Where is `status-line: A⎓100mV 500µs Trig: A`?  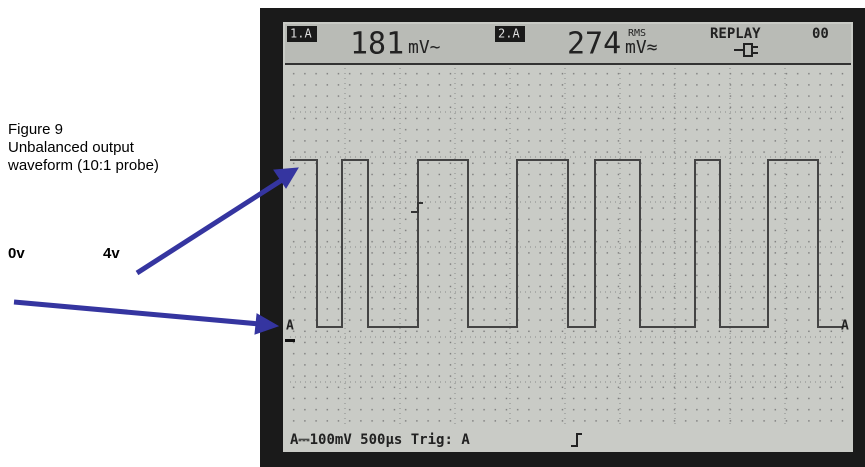 status-line: A⎓100mV 500µs Trig: A is located at coordinates (380, 440).